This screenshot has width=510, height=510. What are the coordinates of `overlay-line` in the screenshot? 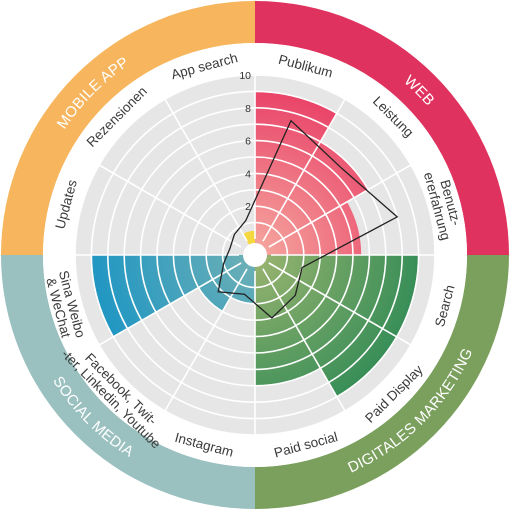 It's located at (308, 219).